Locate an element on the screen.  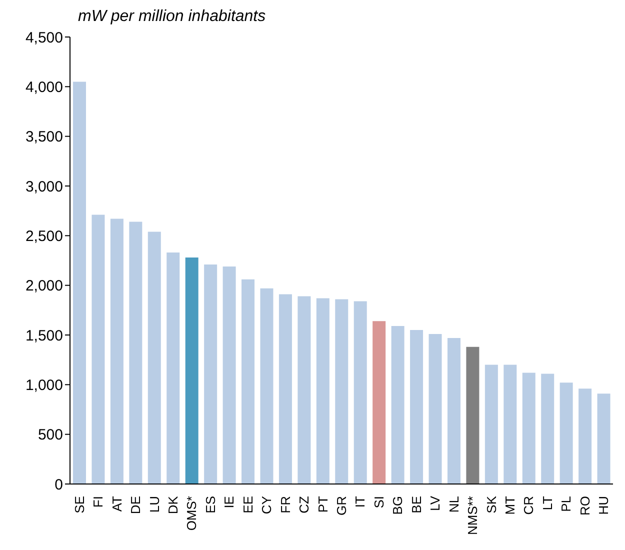
x-tick-label: NMS** is located at coordinates (472, 516).